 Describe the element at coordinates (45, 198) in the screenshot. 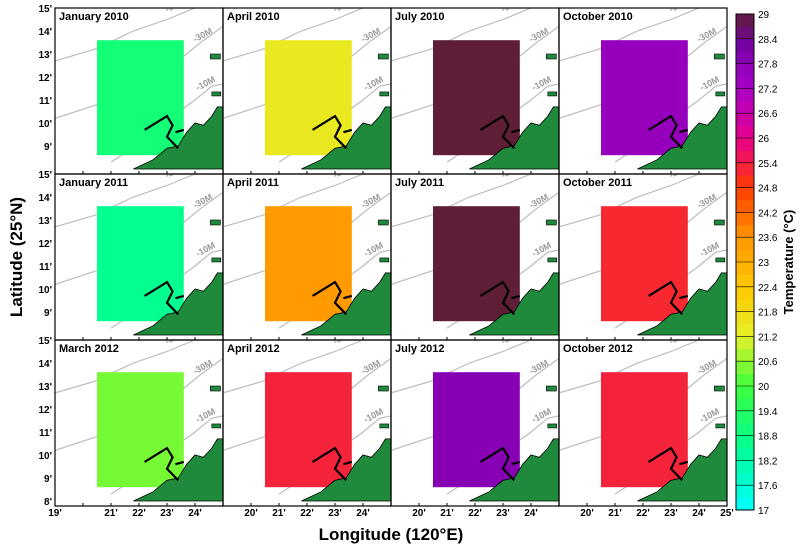

I see `y-tick-label: 14'` at that location.